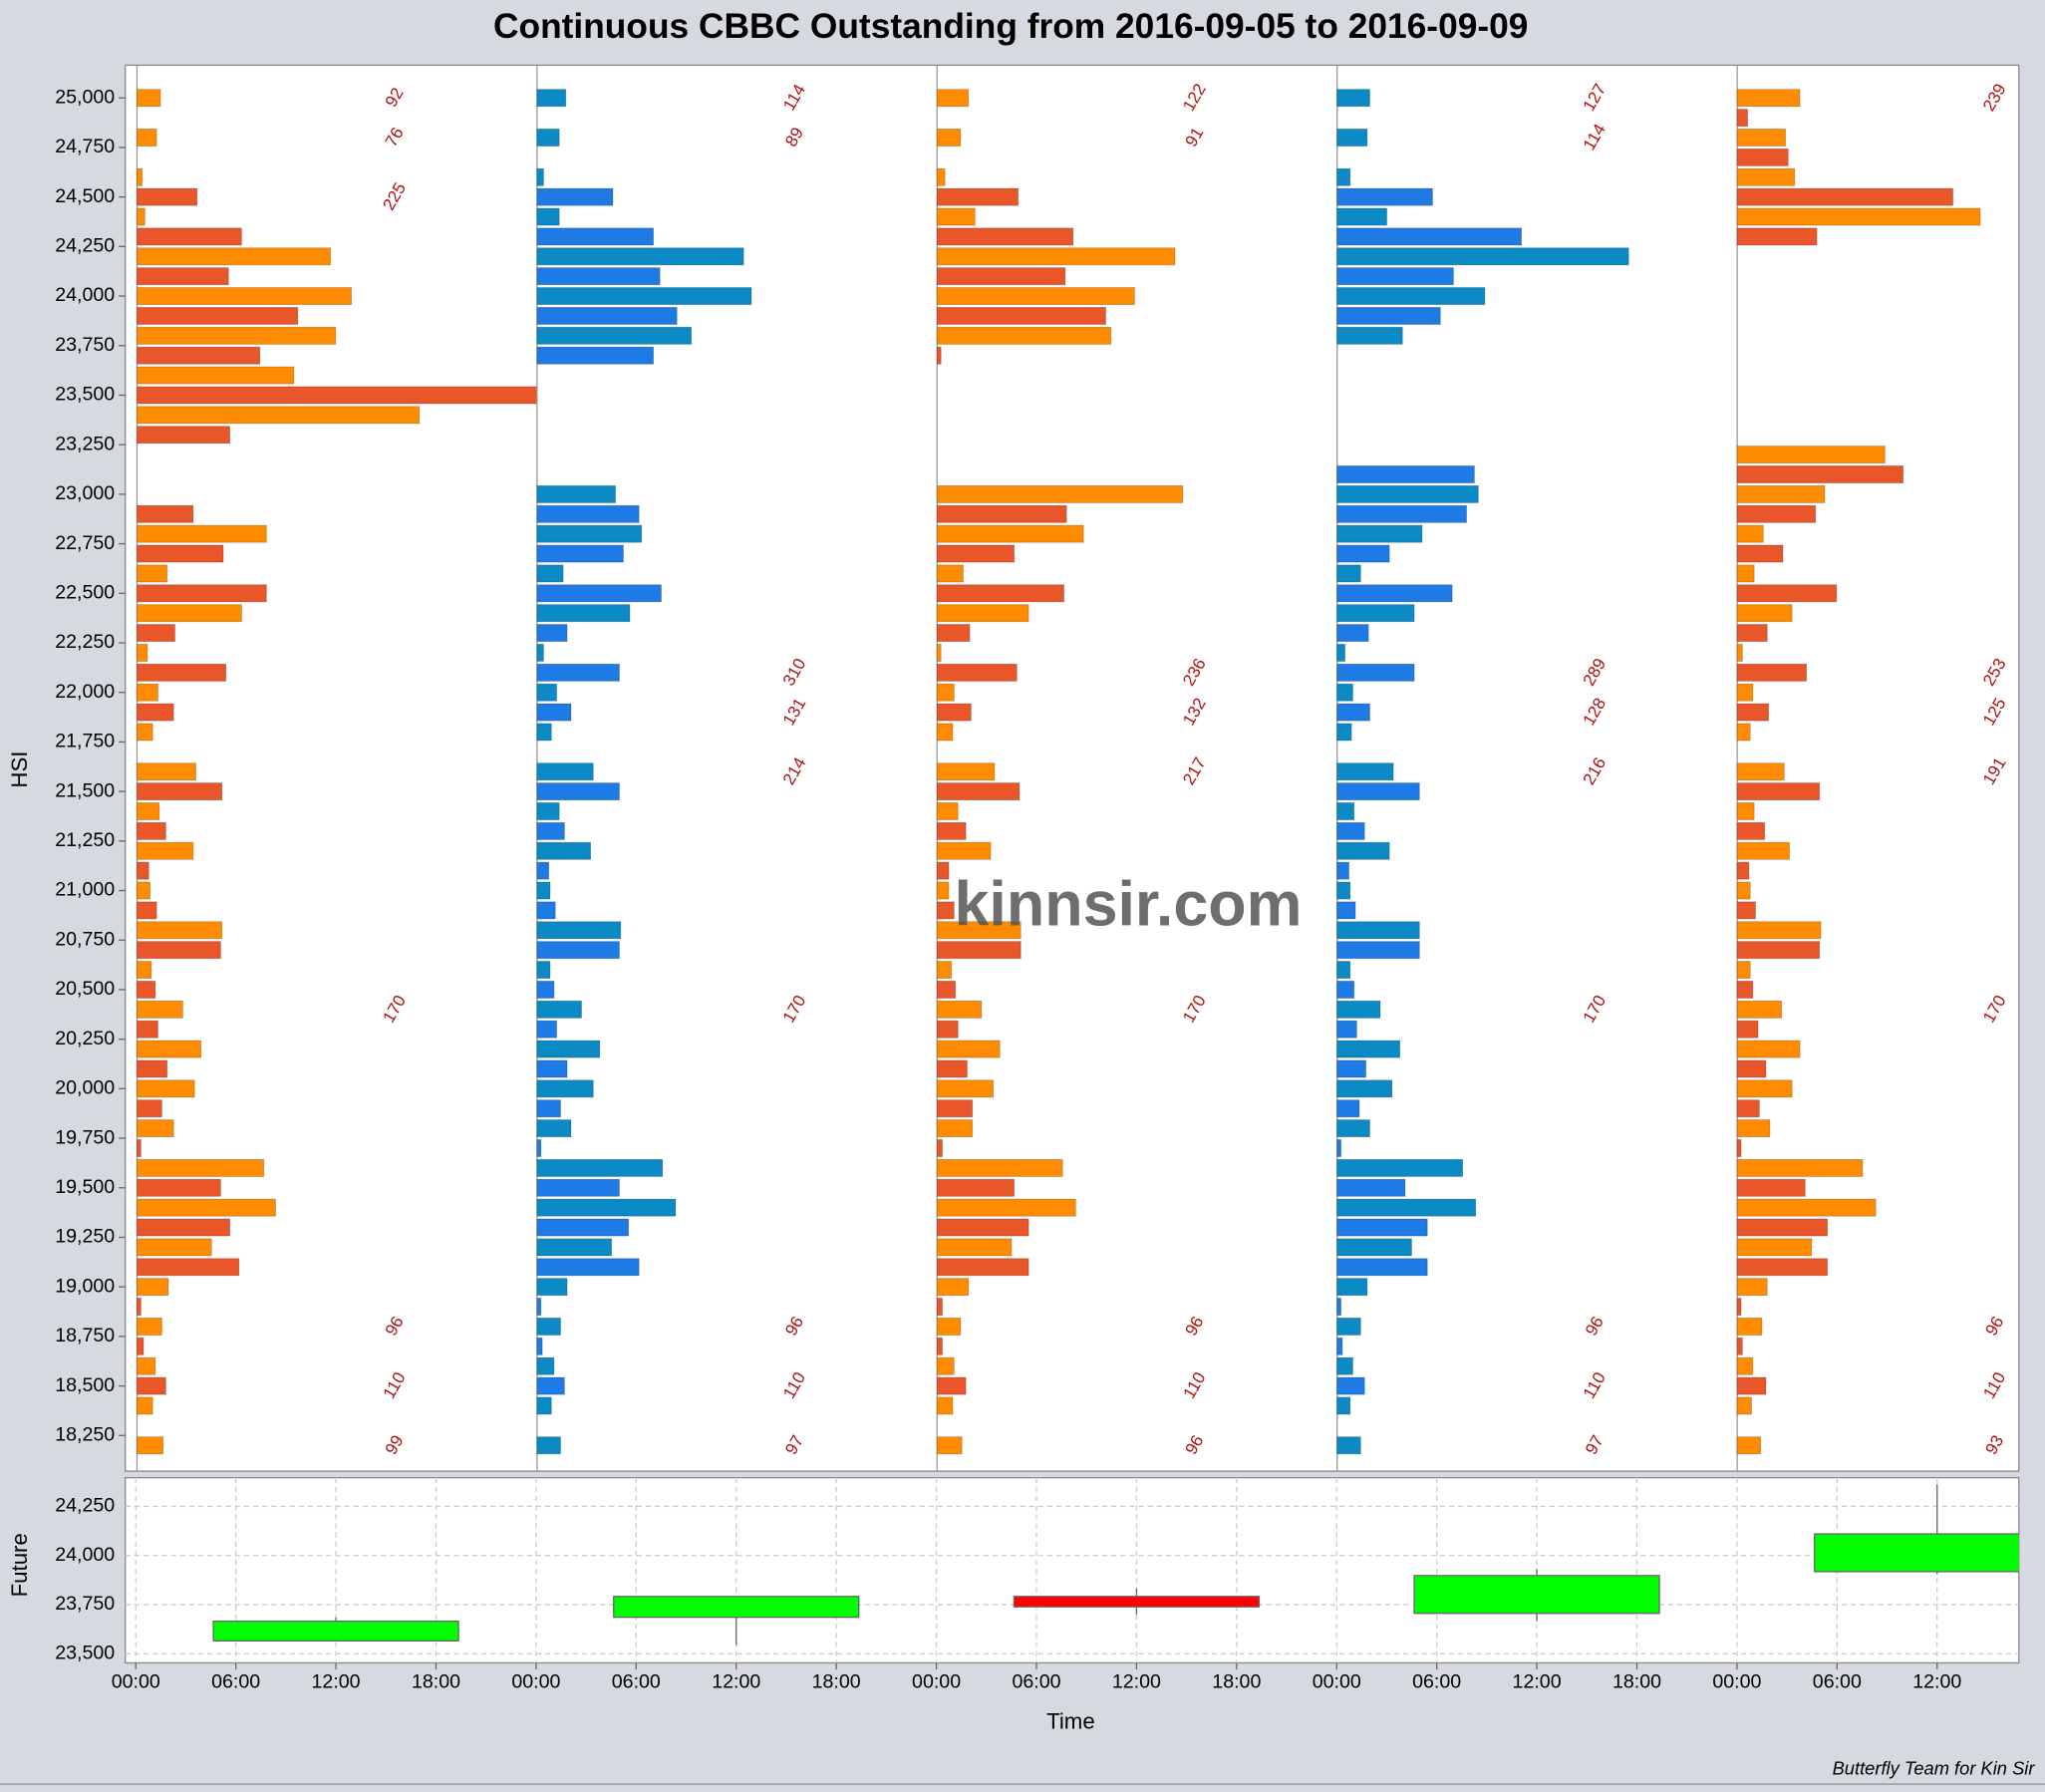  I want to click on y-tick-label: 23,250, so click(85, 443).